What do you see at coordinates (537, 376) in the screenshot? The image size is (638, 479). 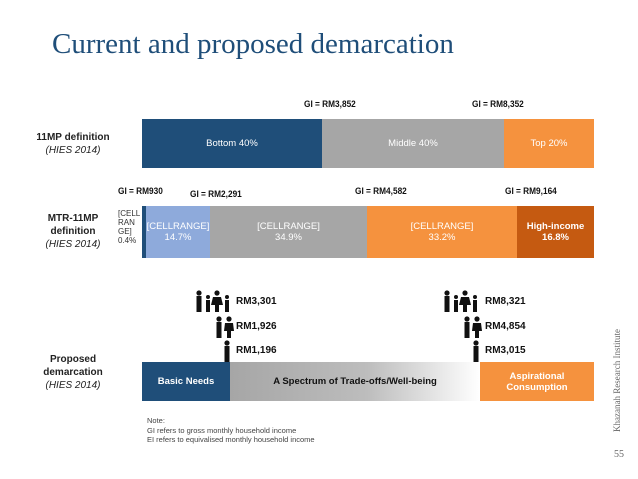 I see `segment-label: Aspirational` at bounding box center [537, 376].